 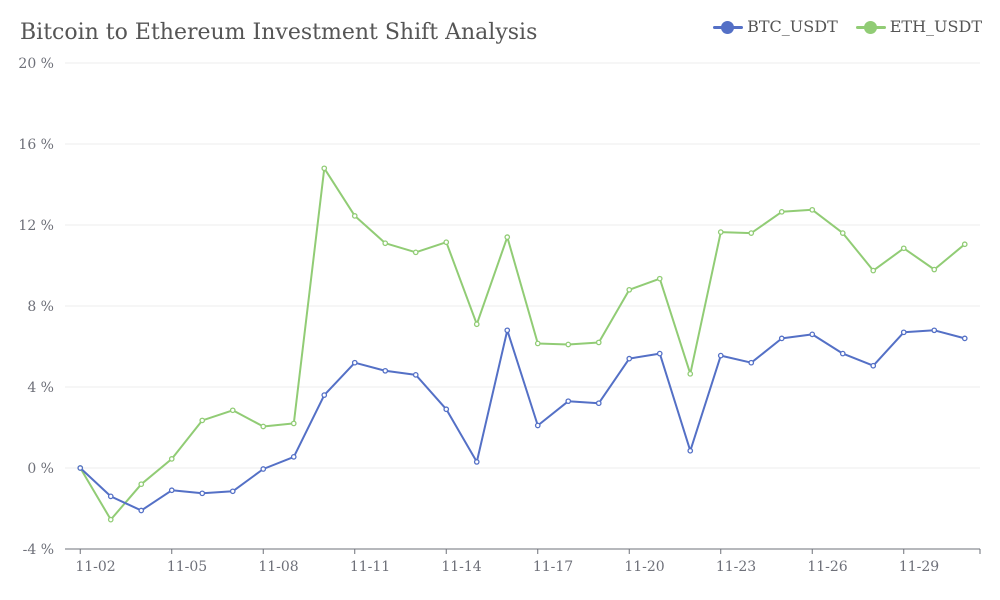 What do you see at coordinates (95, 567) in the screenshot?
I see `x-tick-label: 11-02` at bounding box center [95, 567].